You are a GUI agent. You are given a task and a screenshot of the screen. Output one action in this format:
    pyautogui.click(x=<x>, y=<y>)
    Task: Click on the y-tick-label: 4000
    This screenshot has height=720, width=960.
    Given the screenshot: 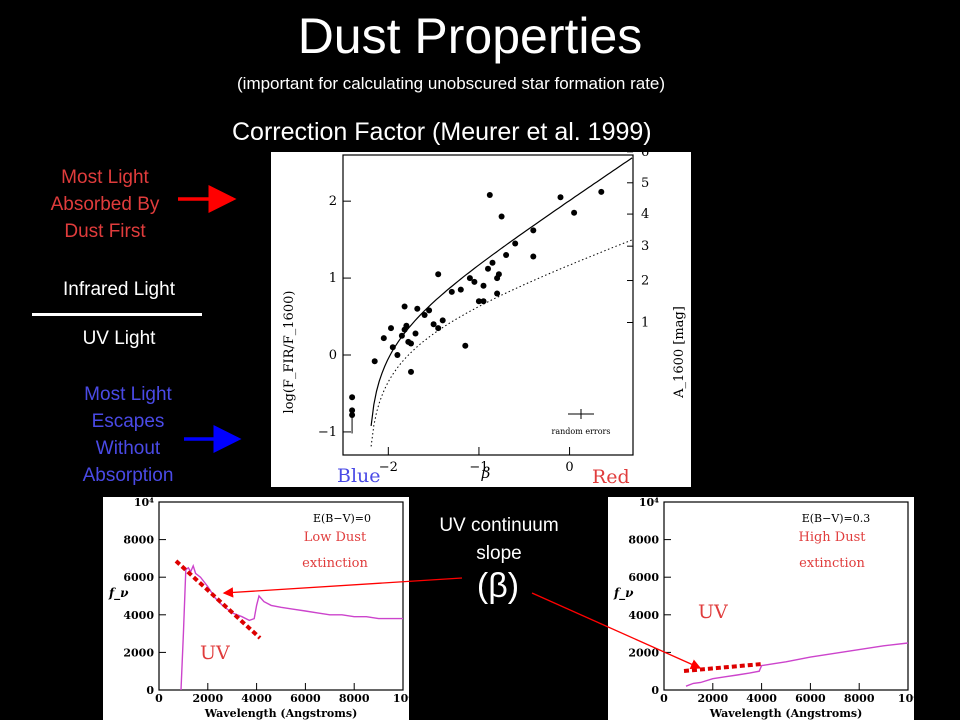 What is the action you would take?
    pyautogui.click(x=643, y=615)
    